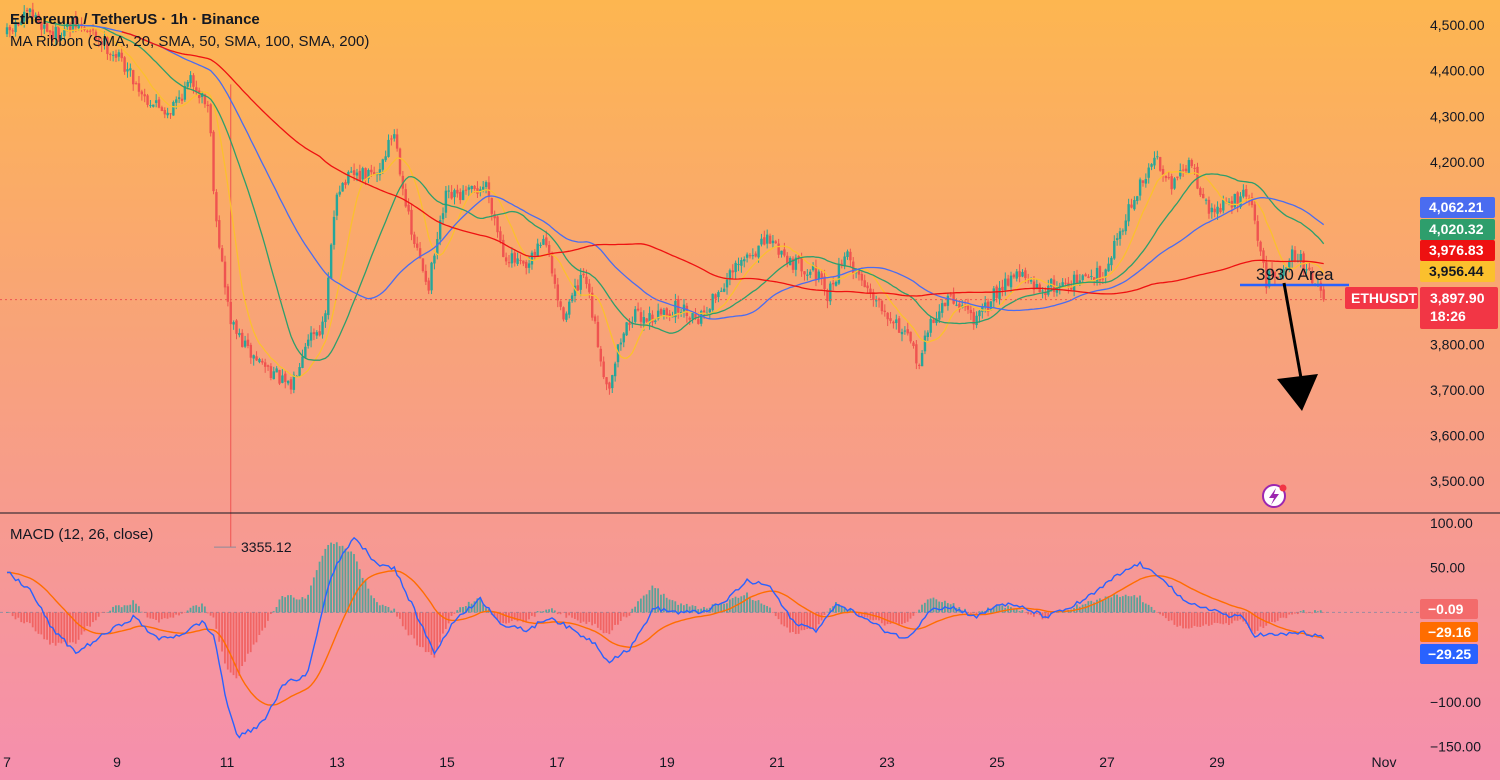  Describe the element at coordinates (1455, 635) in the screenshot. I see `macd-axis: 100.00 50.00 −100.00 −150.00` at that location.